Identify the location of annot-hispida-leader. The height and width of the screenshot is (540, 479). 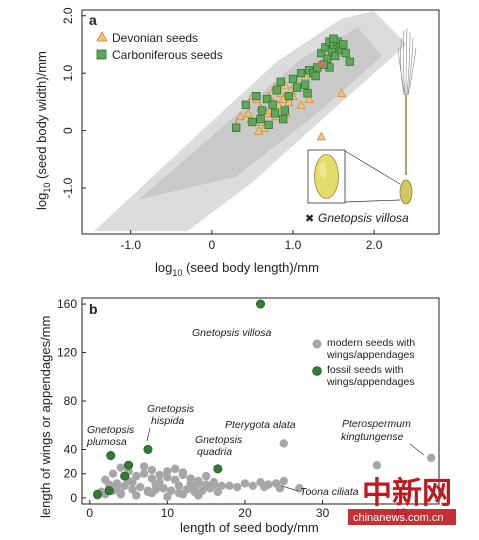
(148, 434).